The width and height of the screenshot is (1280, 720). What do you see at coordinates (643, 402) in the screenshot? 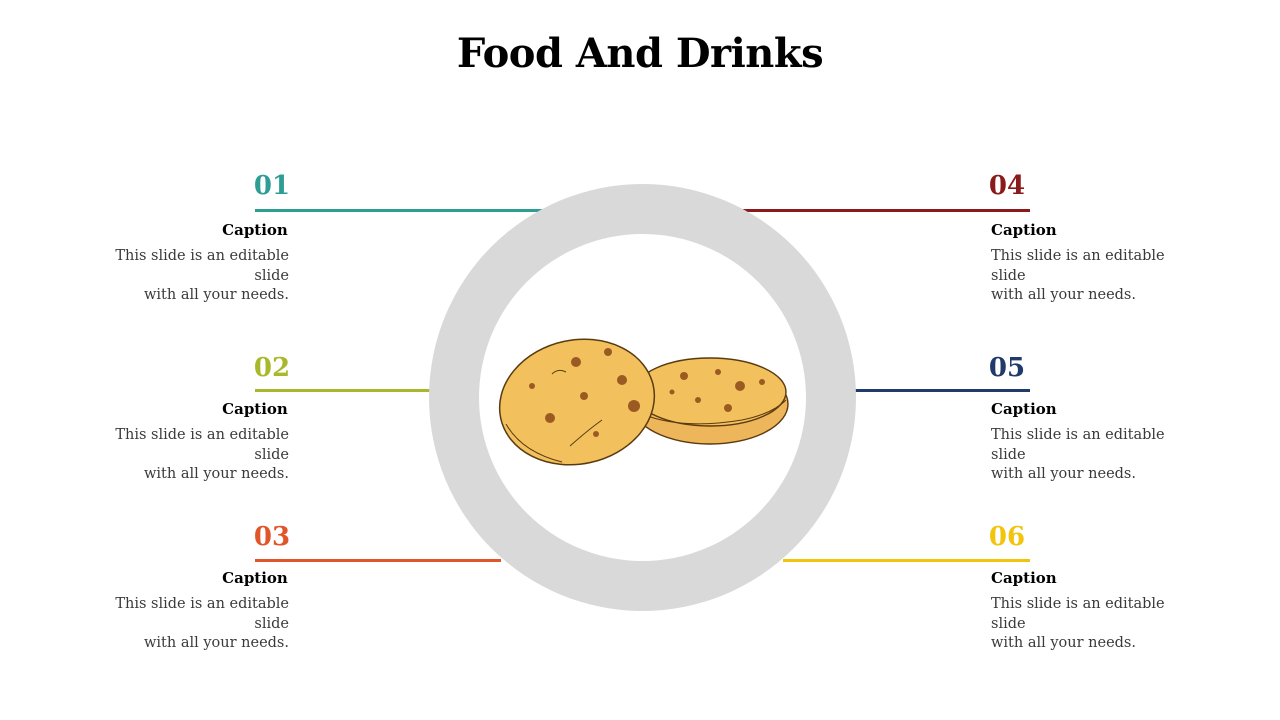
I see `cookies-illustration` at bounding box center [643, 402].